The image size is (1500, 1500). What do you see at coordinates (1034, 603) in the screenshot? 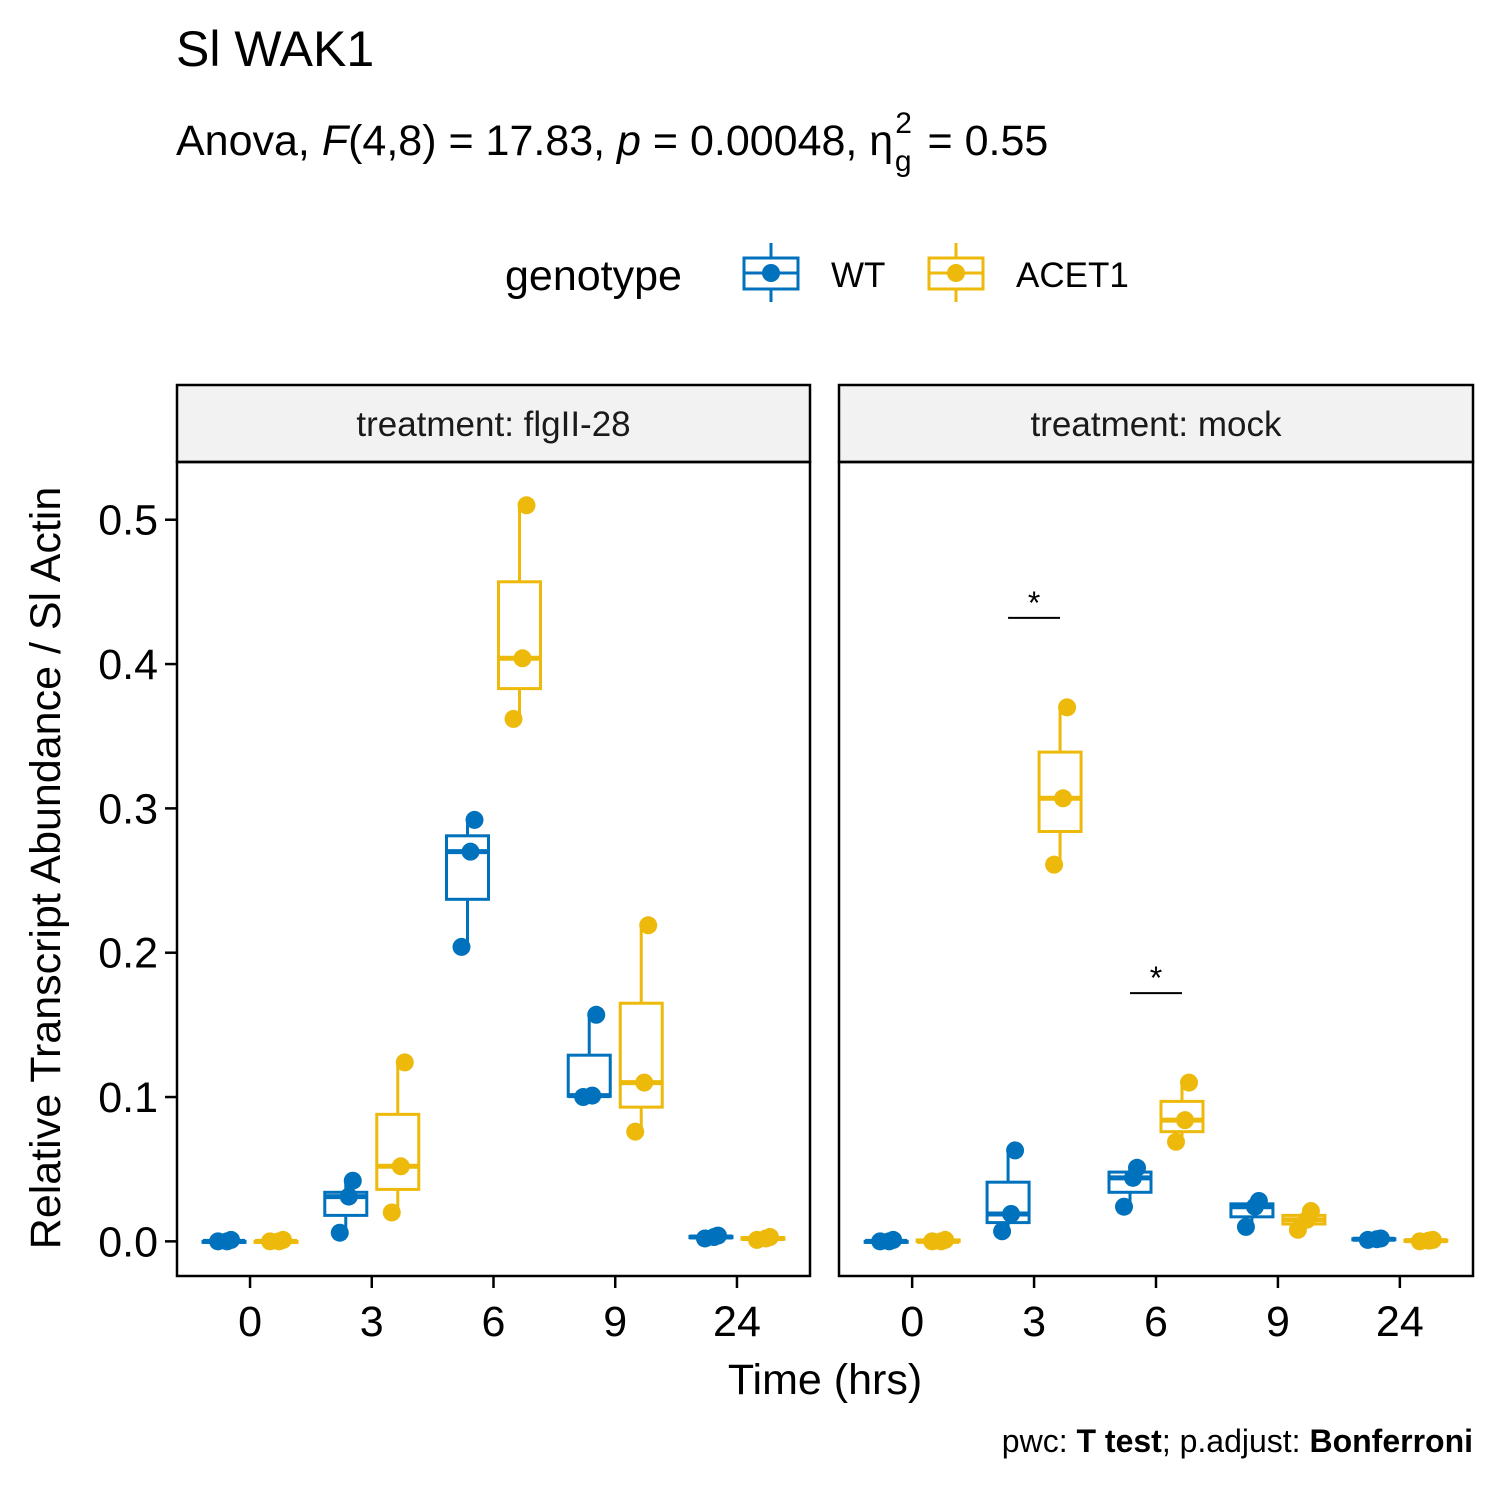
I see `significance-3: *` at bounding box center [1034, 603].